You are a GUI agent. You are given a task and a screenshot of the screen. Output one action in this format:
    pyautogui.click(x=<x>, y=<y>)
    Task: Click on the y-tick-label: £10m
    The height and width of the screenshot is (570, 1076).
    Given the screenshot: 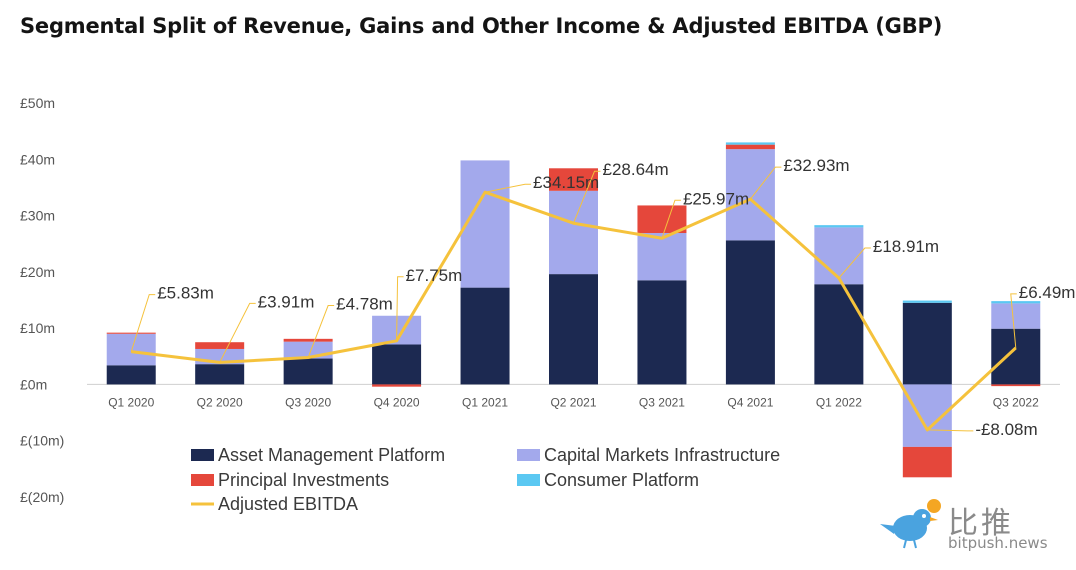 What is the action you would take?
    pyautogui.click(x=37, y=328)
    